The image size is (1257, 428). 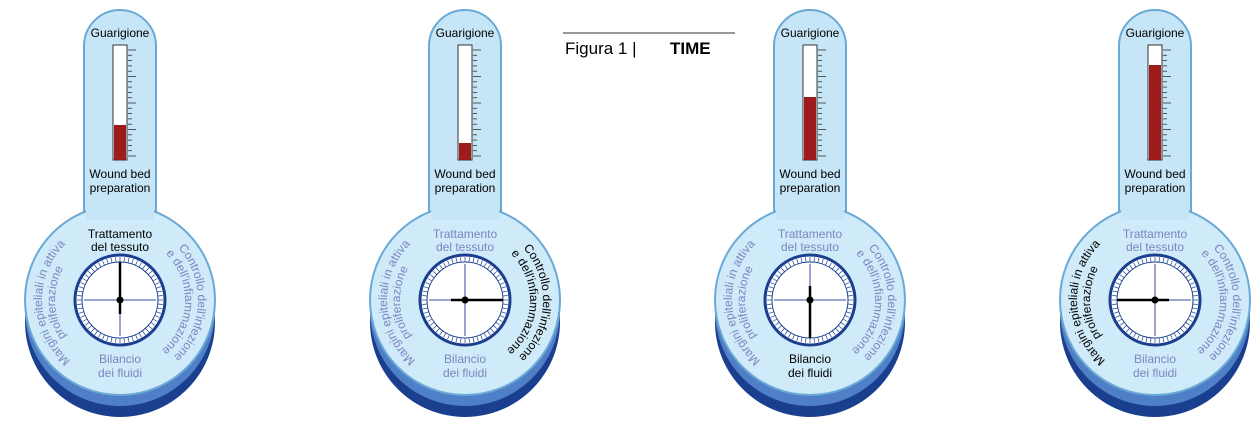 What do you see at coordinates (1155, 33) in the screenshot?
I see `top-label: Guarigione` at bounding box center [1155, 33].